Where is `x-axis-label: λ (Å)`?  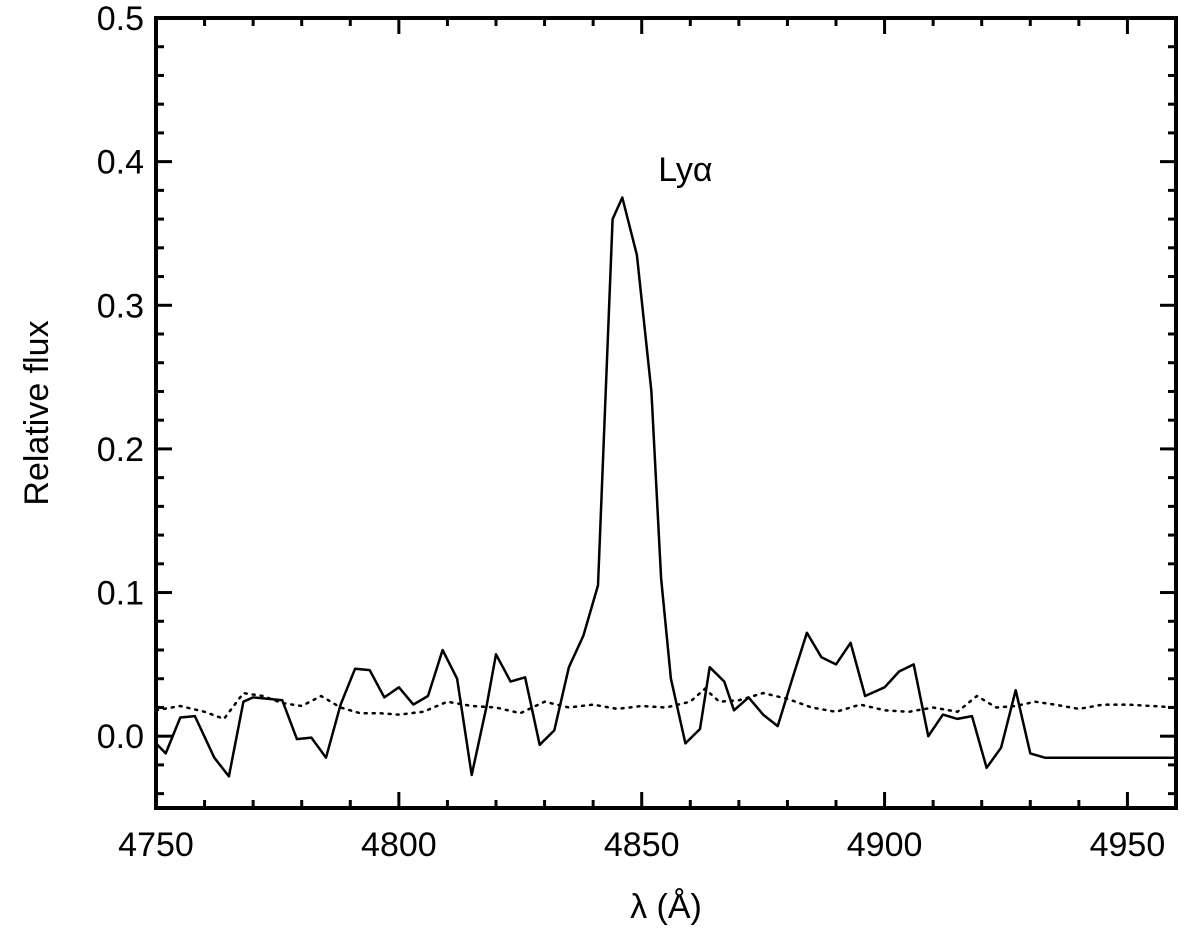
x-axis-label: λ (Å) is located at coordinates (666, 907).